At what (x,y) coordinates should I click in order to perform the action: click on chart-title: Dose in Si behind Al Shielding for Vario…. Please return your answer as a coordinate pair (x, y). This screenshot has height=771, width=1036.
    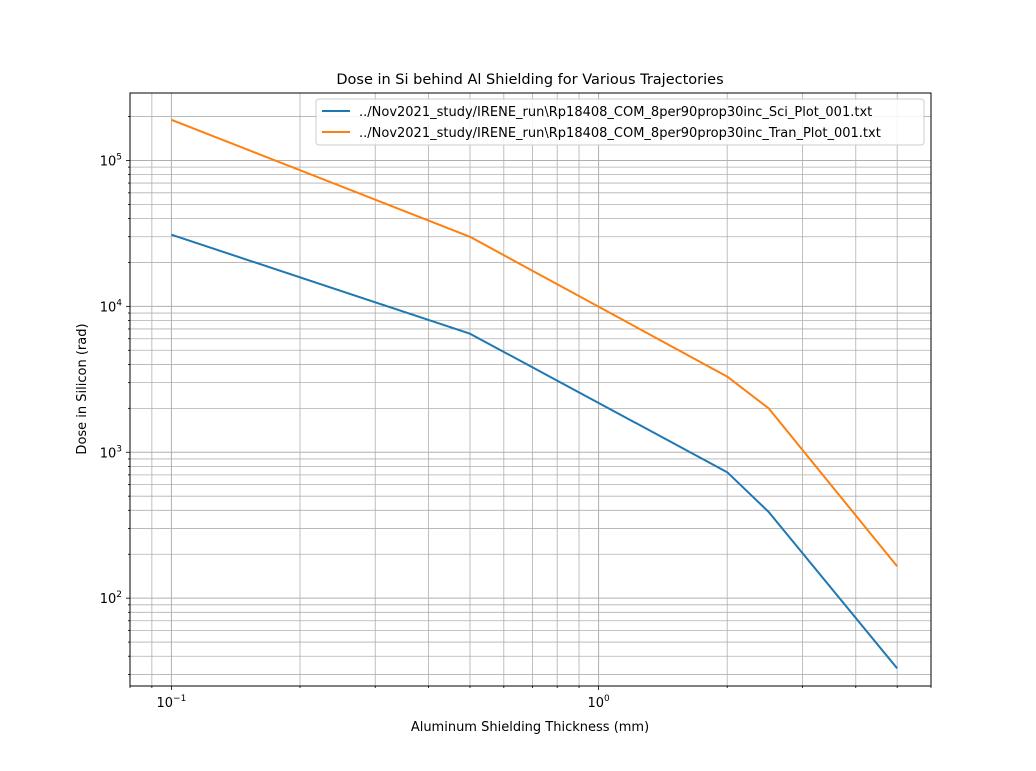
    Looking at the image, I should click on (529, 80).